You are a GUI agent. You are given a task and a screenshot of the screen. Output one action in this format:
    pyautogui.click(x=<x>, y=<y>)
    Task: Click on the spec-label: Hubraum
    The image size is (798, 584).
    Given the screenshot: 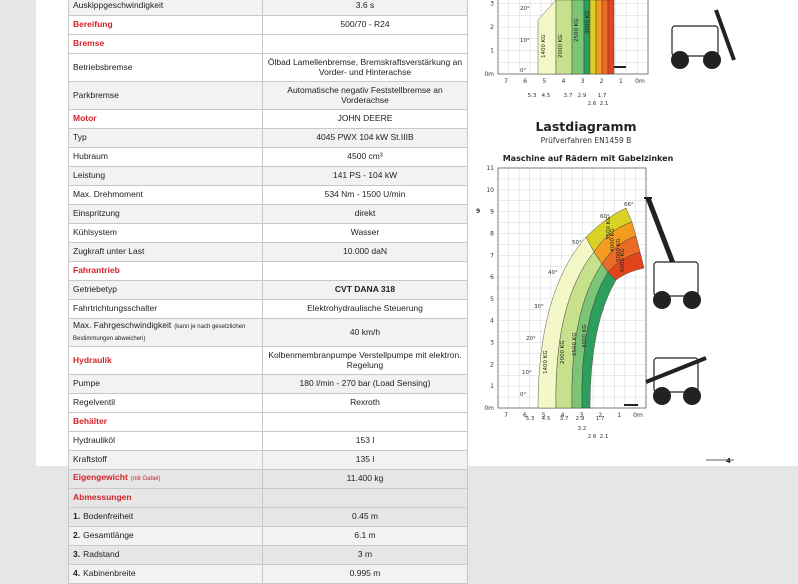 What is the action you would take?
    pyautogui.click(x=165, y=157)
    